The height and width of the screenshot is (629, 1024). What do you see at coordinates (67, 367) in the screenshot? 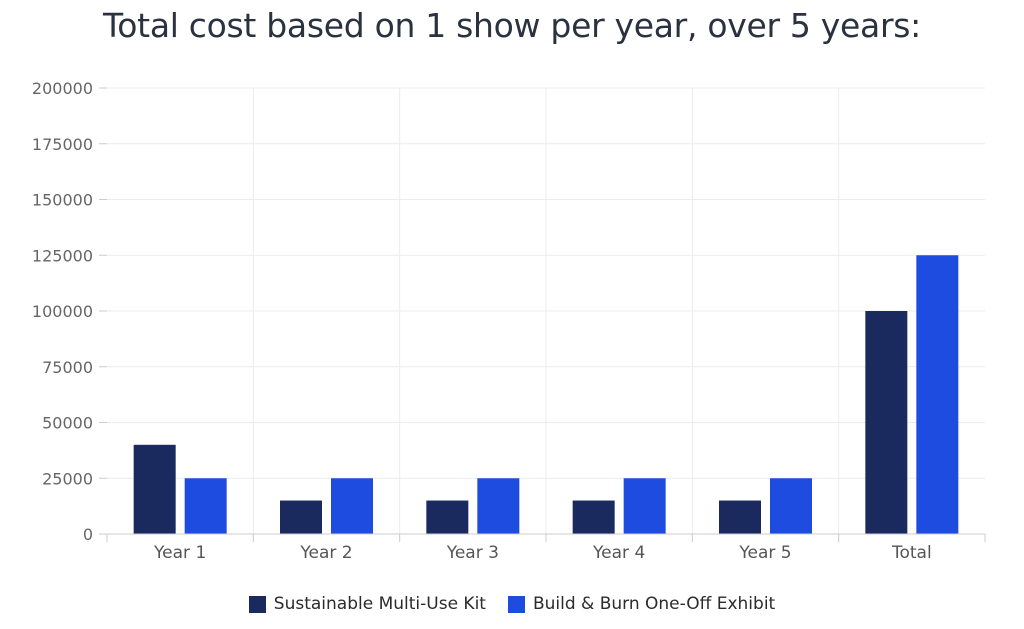
I see `y-tick-label: 75000` at bounding box center [67, 367].